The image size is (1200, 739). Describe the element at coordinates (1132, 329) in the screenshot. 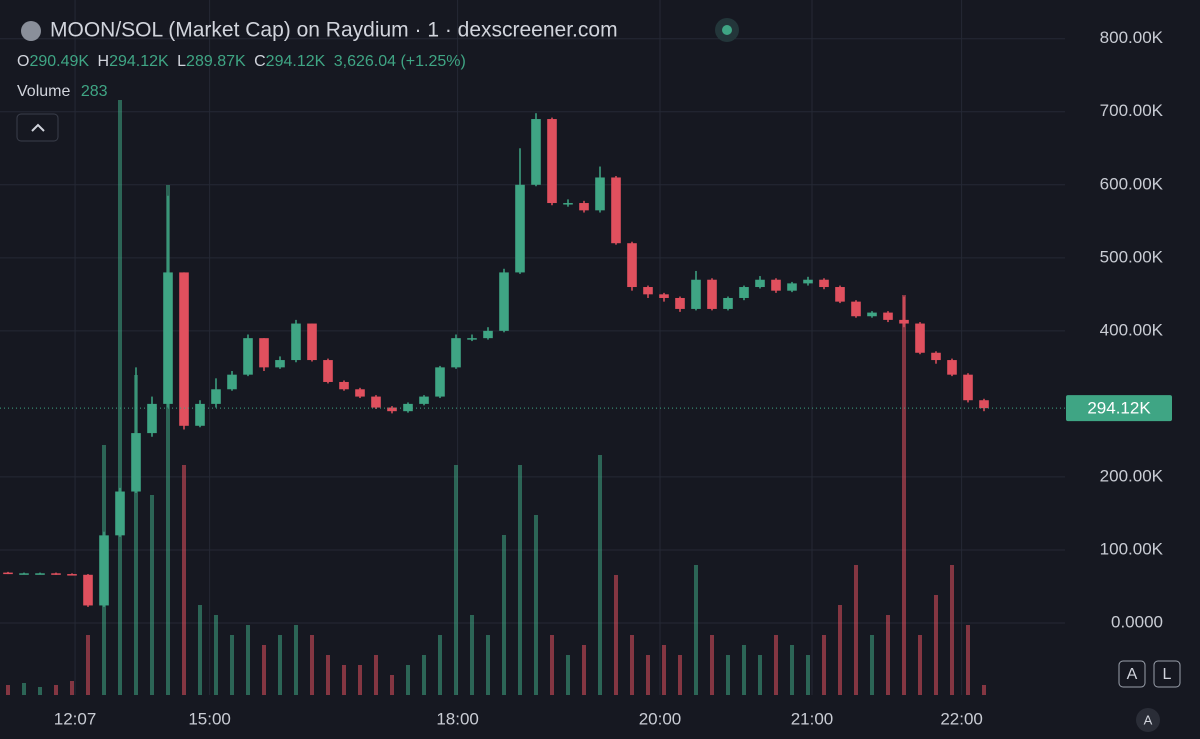

I see `y-tick-label: 400.00K` at that location.